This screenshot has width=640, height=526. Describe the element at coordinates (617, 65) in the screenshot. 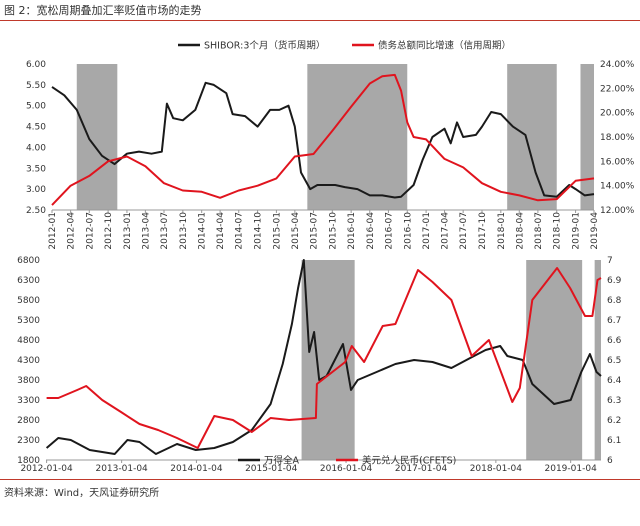

I see `y-right-tick-label: 24.00%` at that location.